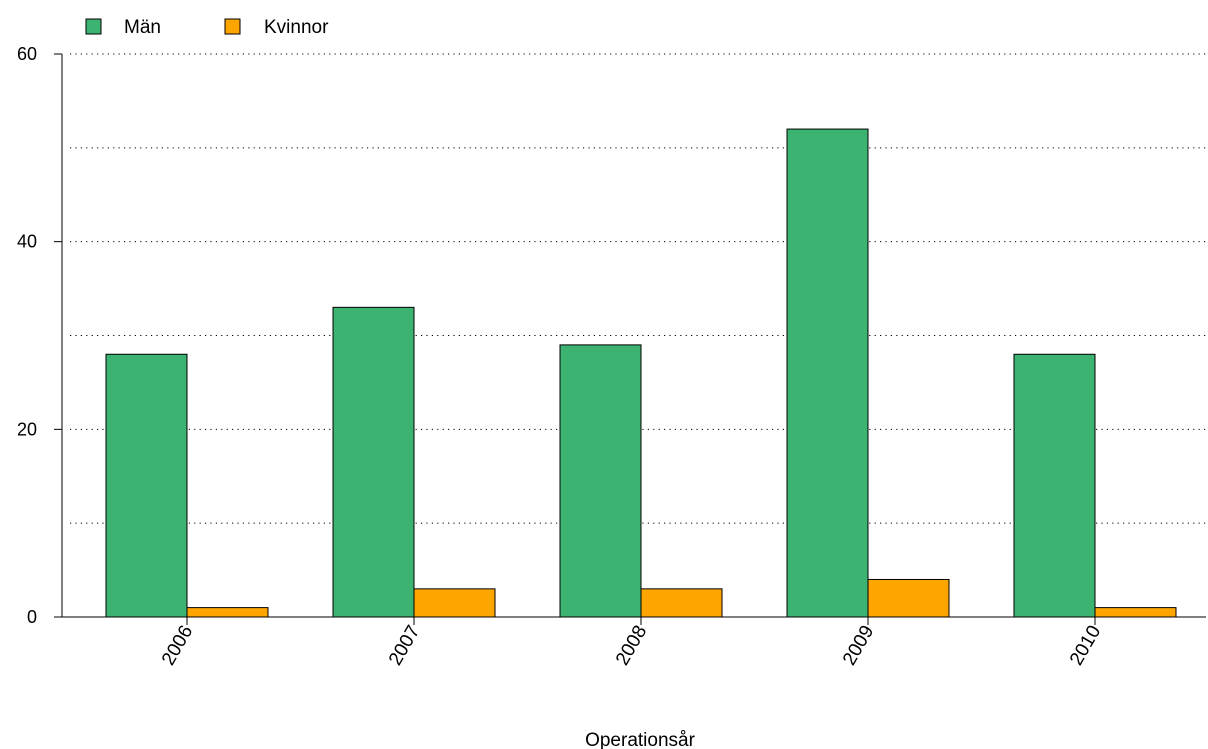 The height and width of the screenshot is (749, 1208). Describe the element at coordinates (32, 617) in the screenshot. I see `y-tick-label: 0` at that location.